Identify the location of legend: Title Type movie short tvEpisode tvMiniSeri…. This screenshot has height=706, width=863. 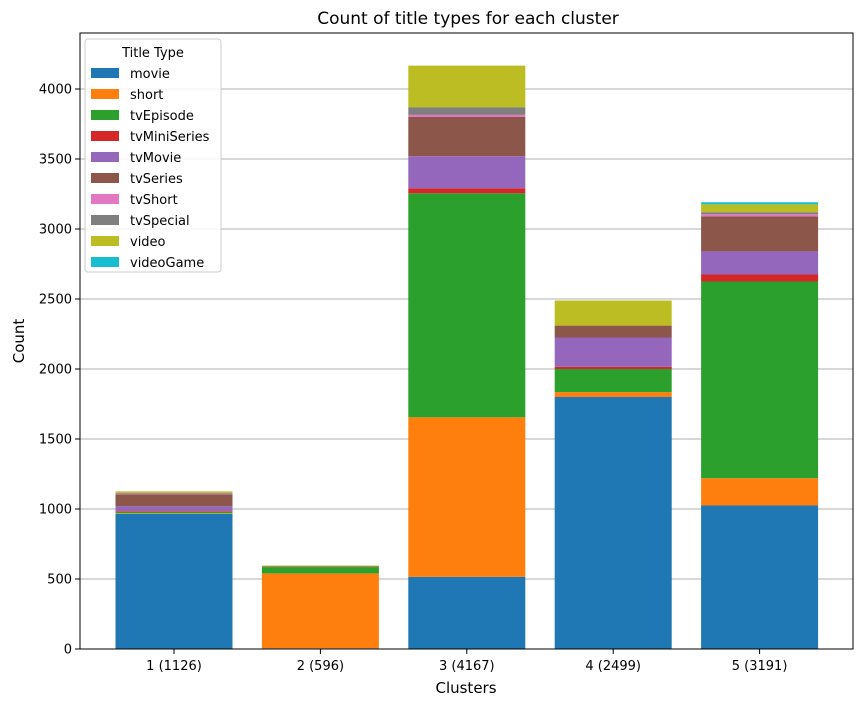
(153, 155).